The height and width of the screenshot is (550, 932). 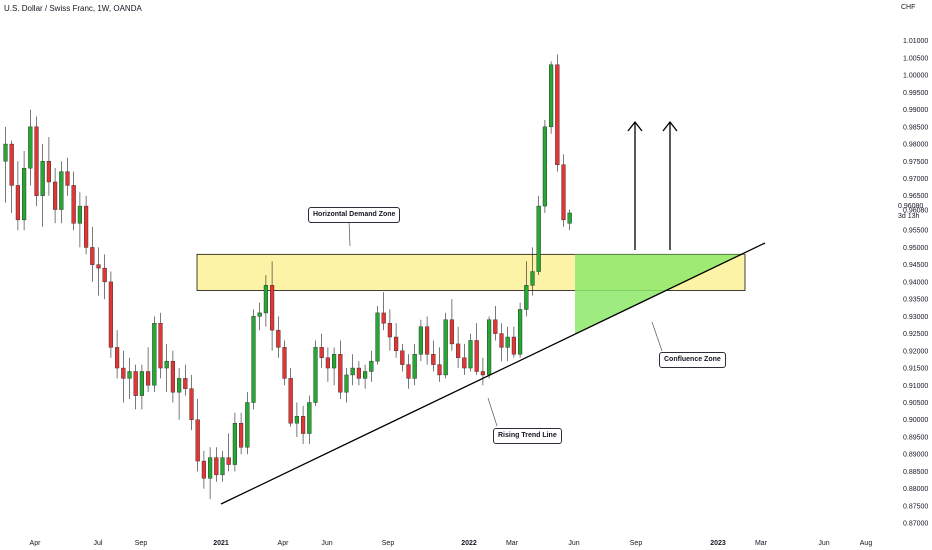 What do you see at coordinates (692, 360) in the screenshot?
I see `confluence-zone-callout: Confluence Zone` at bounding box center [692, 360].